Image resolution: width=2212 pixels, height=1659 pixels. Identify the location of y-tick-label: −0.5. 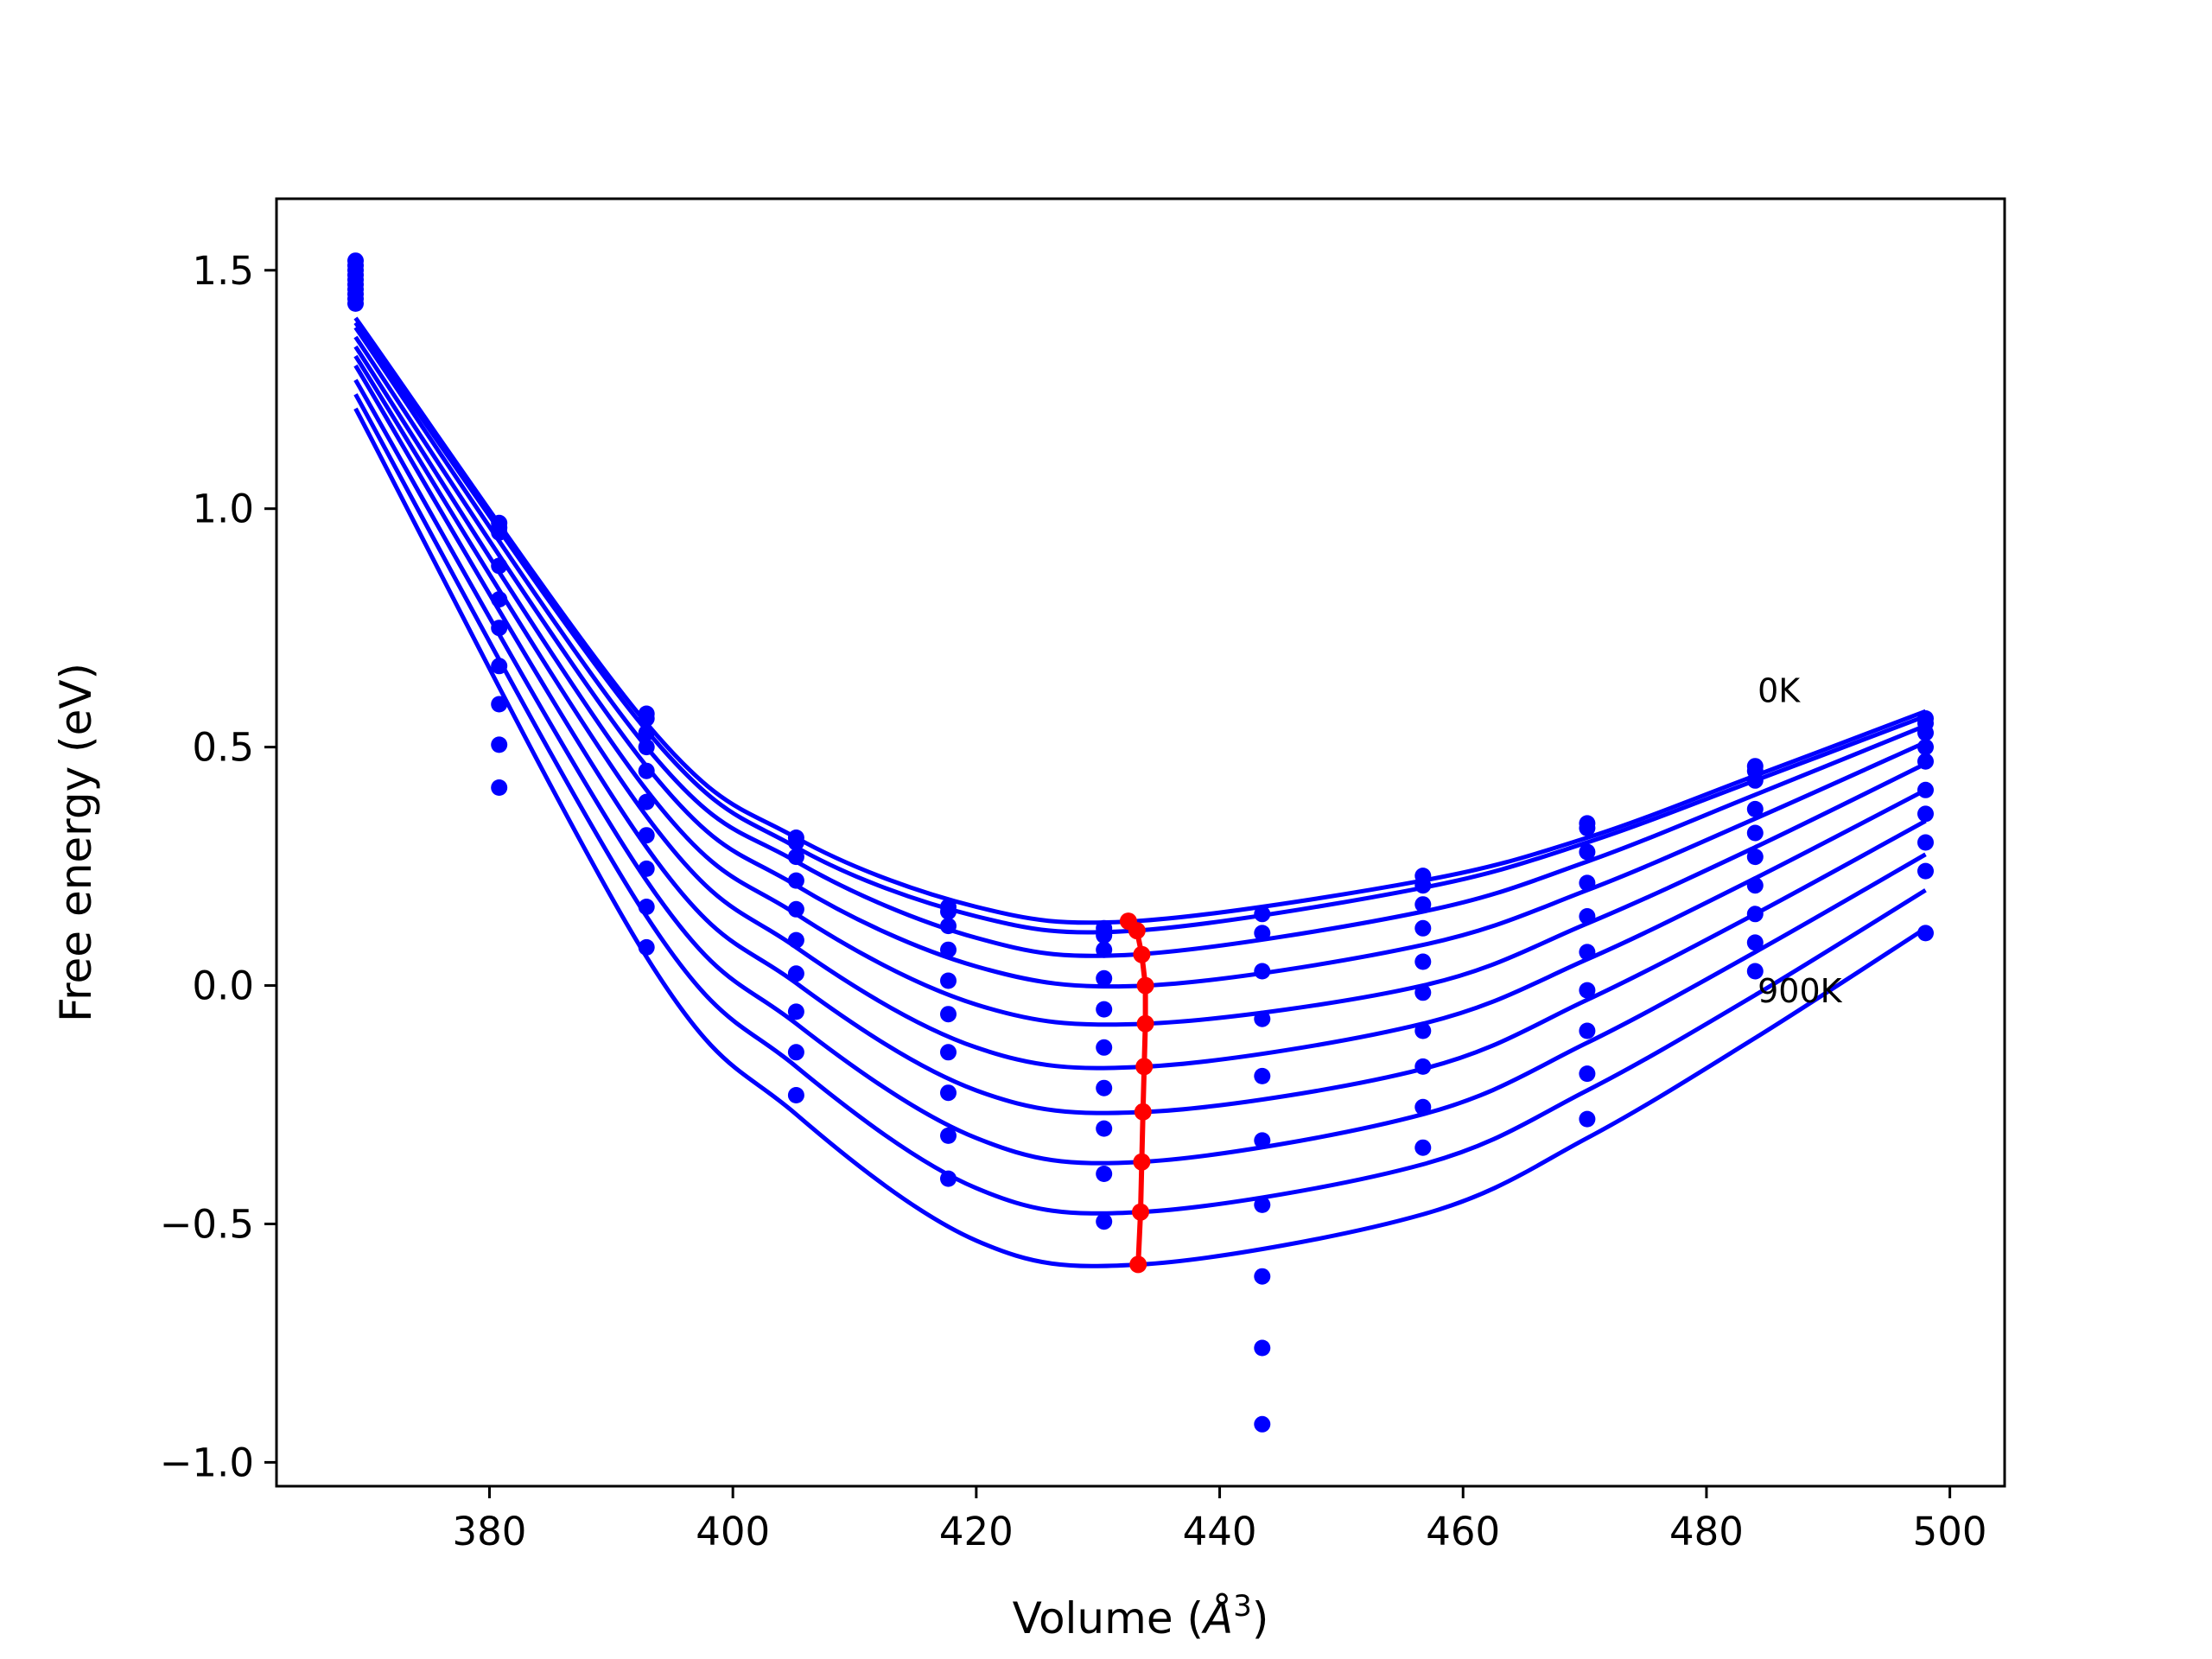
(207, 1224).